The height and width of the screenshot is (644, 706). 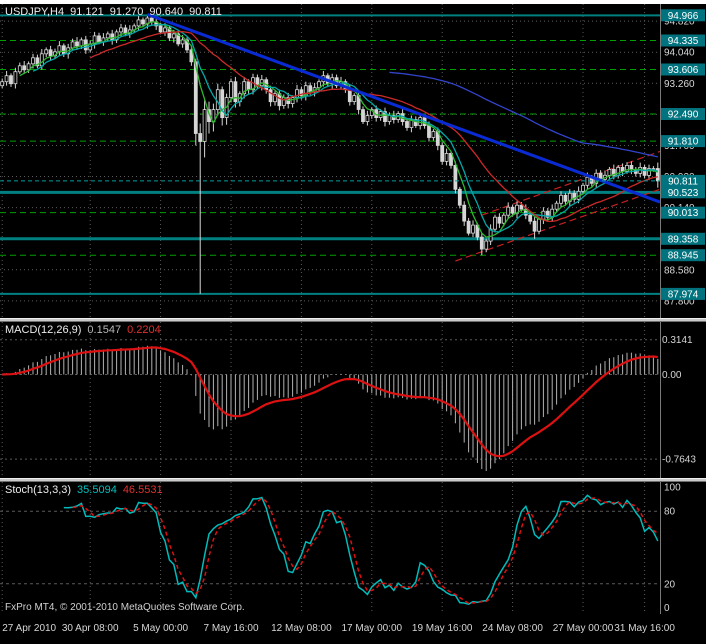 What do you see at coordinates (87, 12) in the screenshot?
I see `ohlc-open: 91.121` at bounding box center [87, 12].